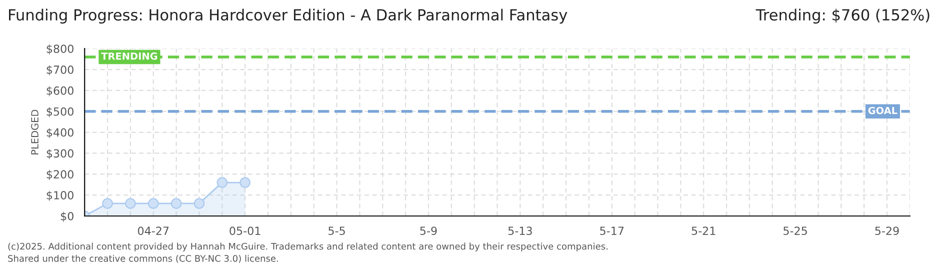 Image resolution: width=940 pixels, height=270 pixels. Describe the element at coordinates (60, 195) in the screenshot. I see `y-tick-label: $100` at that location.